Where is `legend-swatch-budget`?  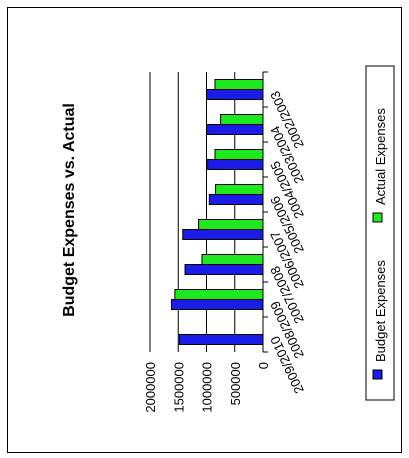
legend-swatch-budget is located at coordinates (377, 374).